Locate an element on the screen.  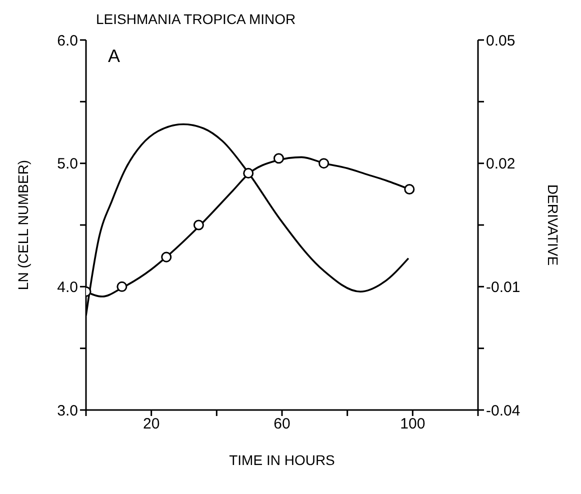
y-tick-label: 6.0 is located at coordinates (67, 41).